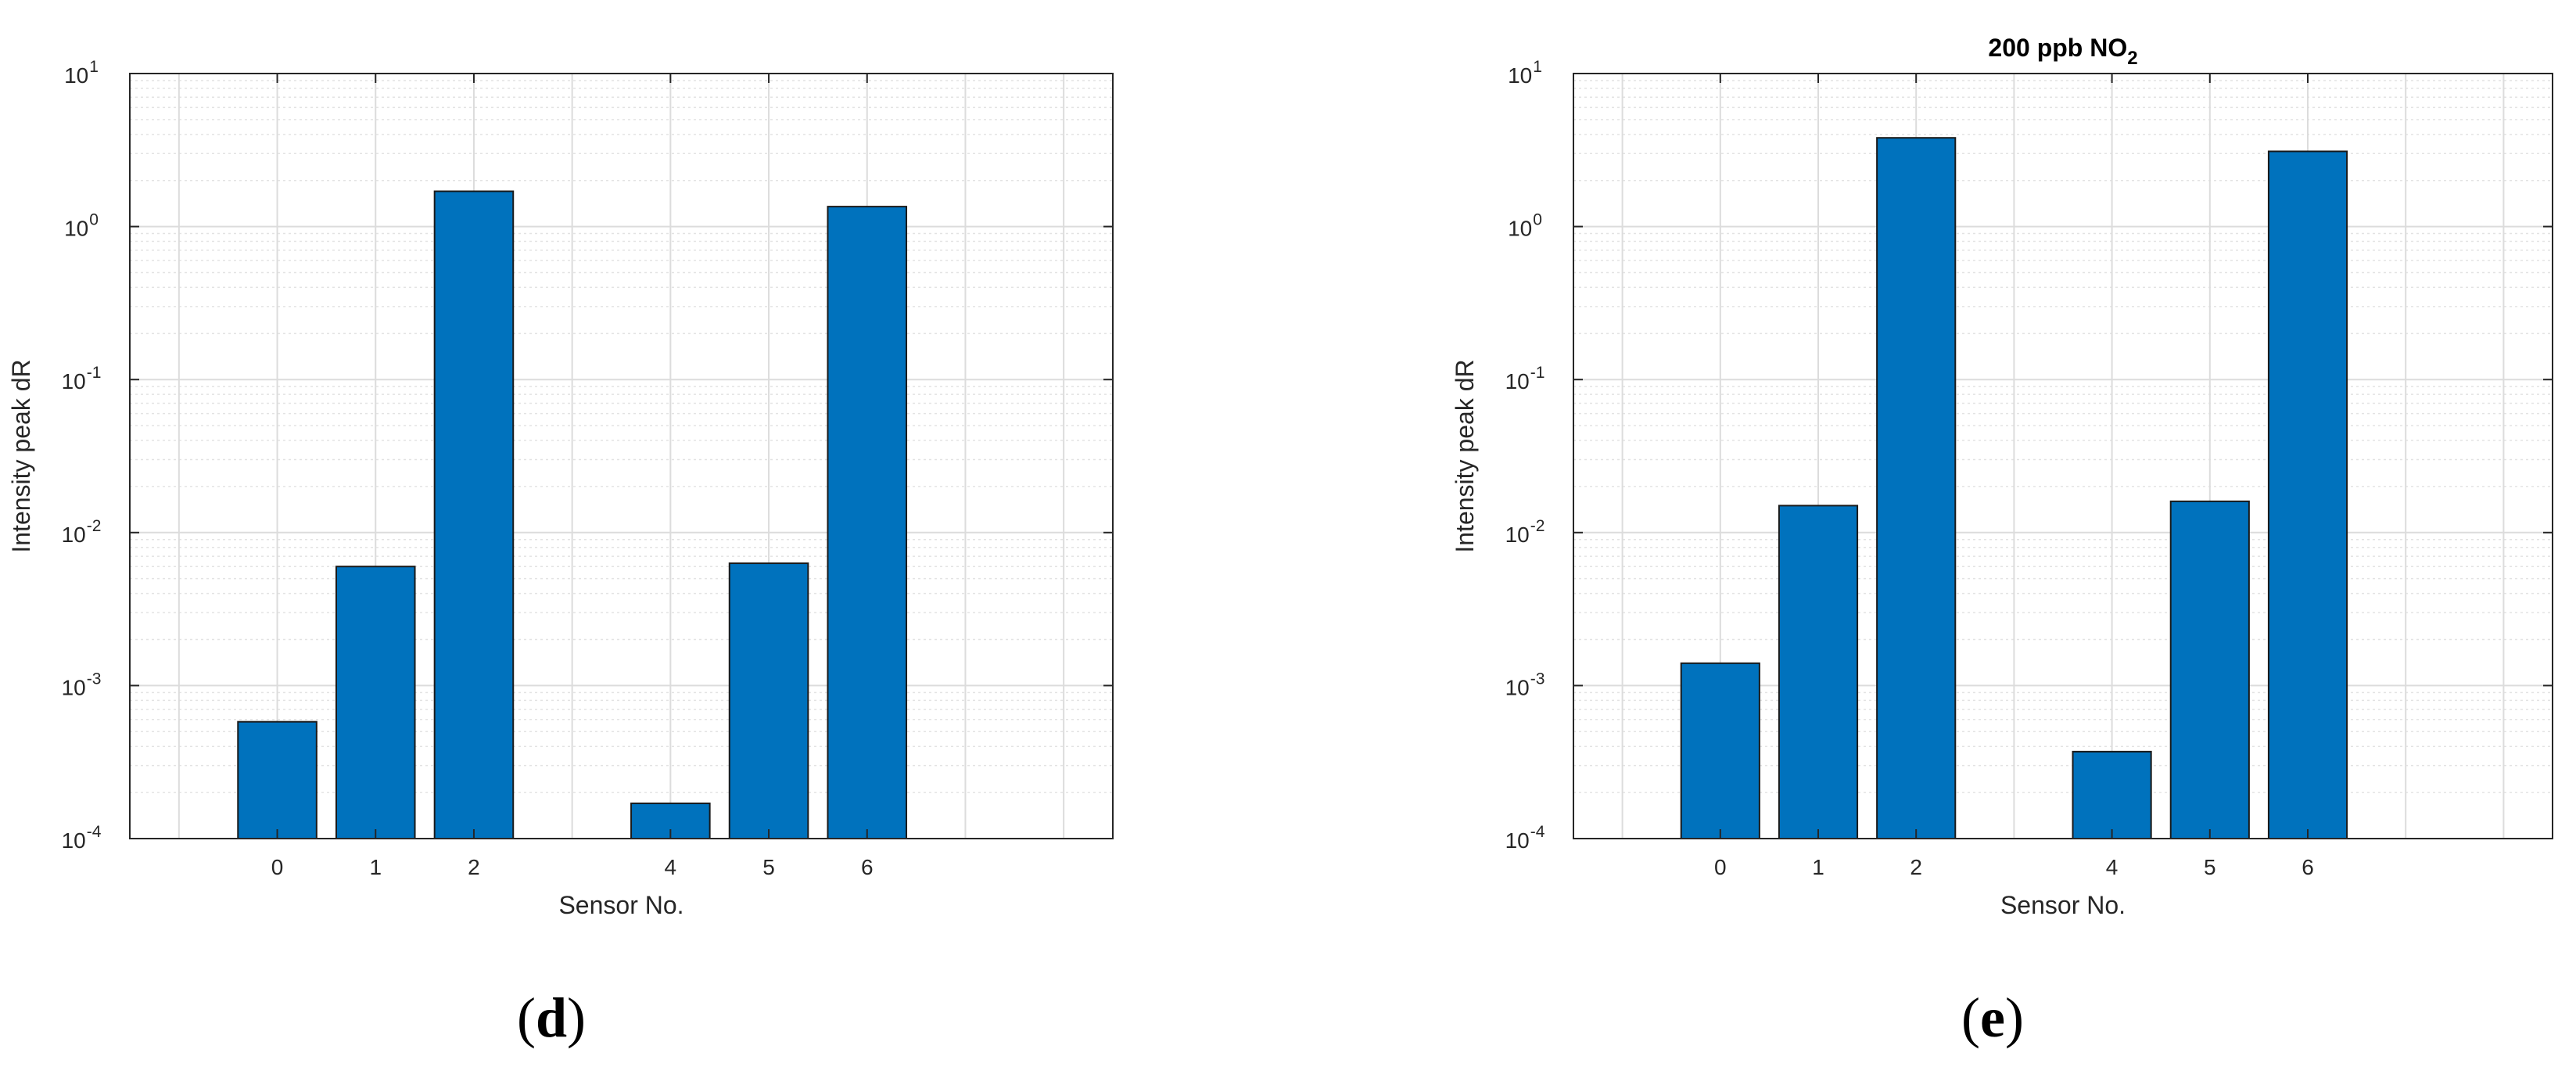 This screenshot has width=2576, height=1085. Describe the element at coordinates (2132, 58) in the screenshot. I see `chart-title-subscript: 2` at that location.